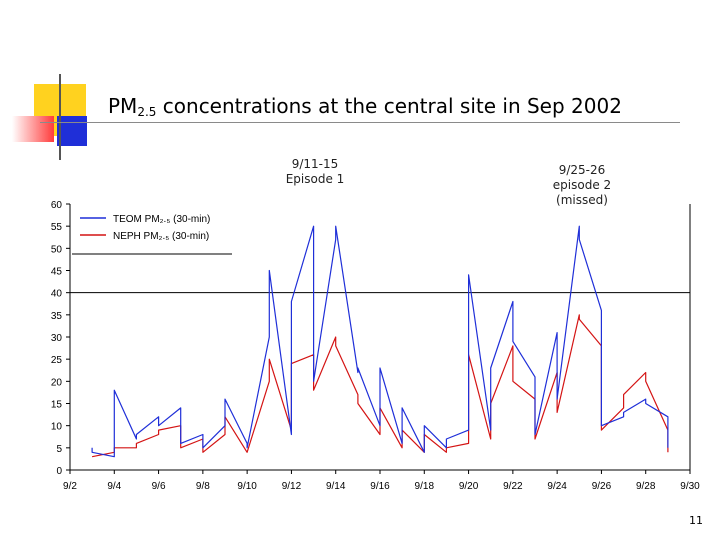  Describe the element at coordinates (425, 486) in the screenshot. I see `x-tick-label: 9/18` at that location.